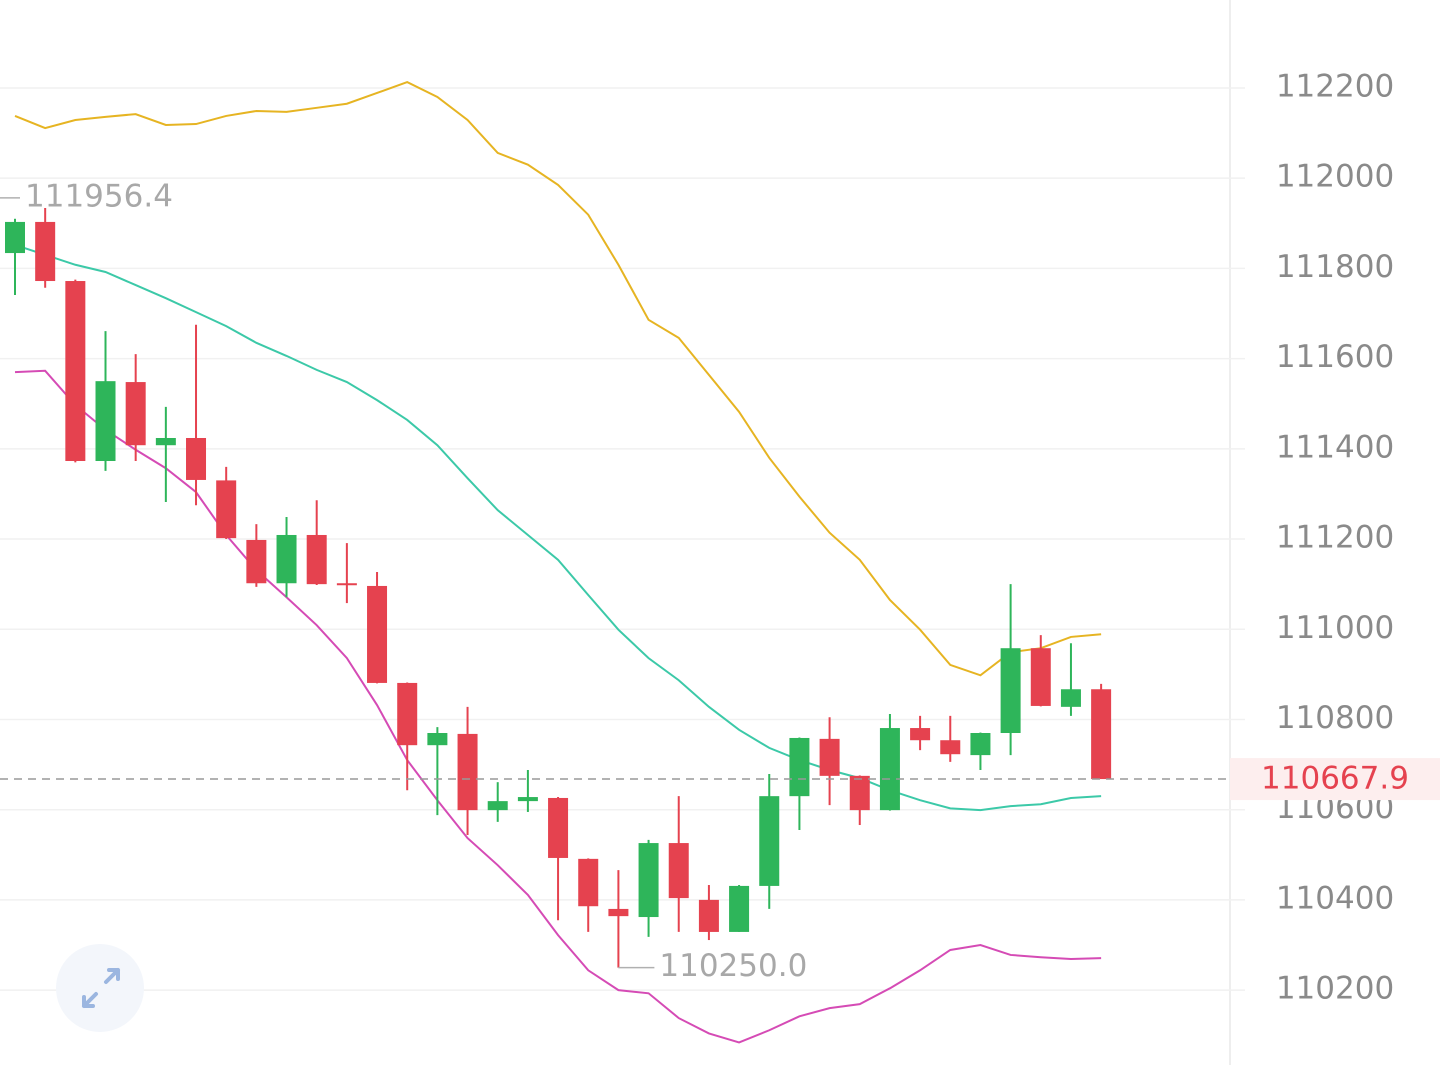  Describe the element at coordinates (99, 196) in the screenshot. I see `max-marker-label: 111956.4` at that location.